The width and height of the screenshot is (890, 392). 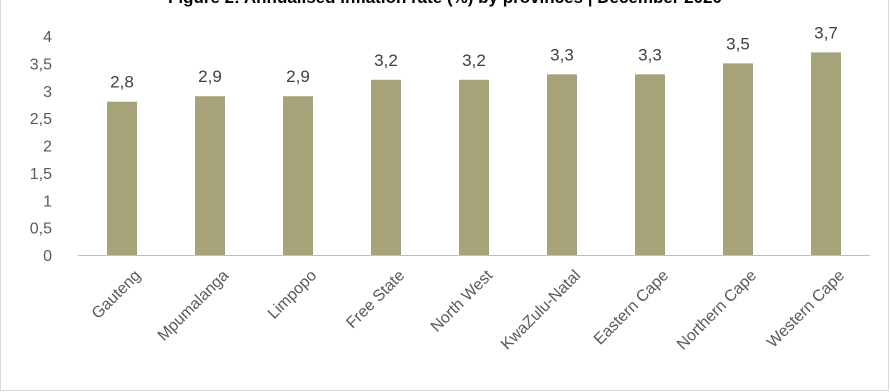 I want to click on y-tick-label: 0,5, so click(x=41, y=229).